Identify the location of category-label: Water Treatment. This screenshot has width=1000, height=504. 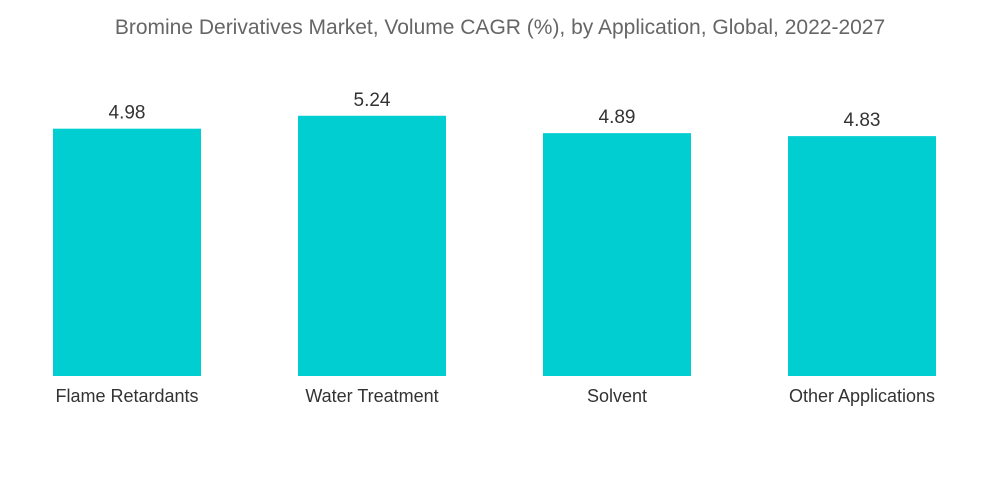
(371, 396).